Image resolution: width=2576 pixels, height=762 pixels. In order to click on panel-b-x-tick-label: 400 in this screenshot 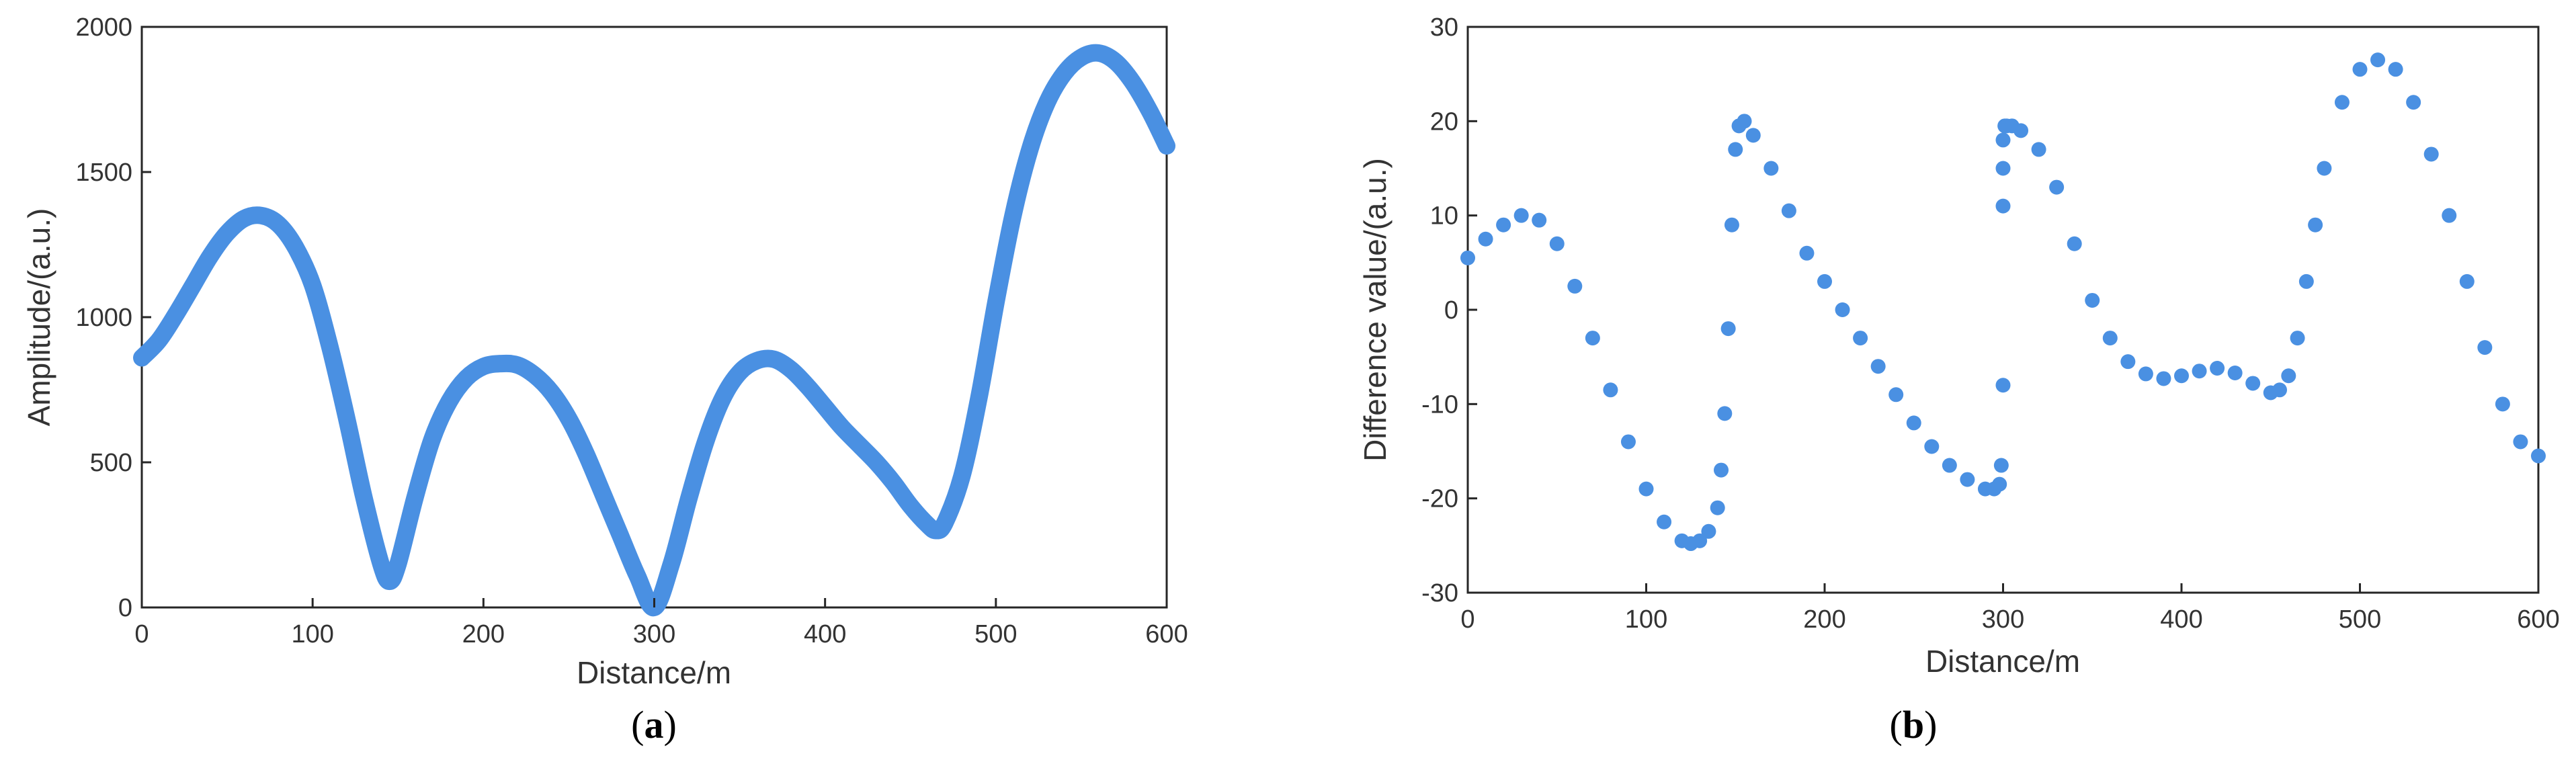, I will do `click(2181, 619)`.